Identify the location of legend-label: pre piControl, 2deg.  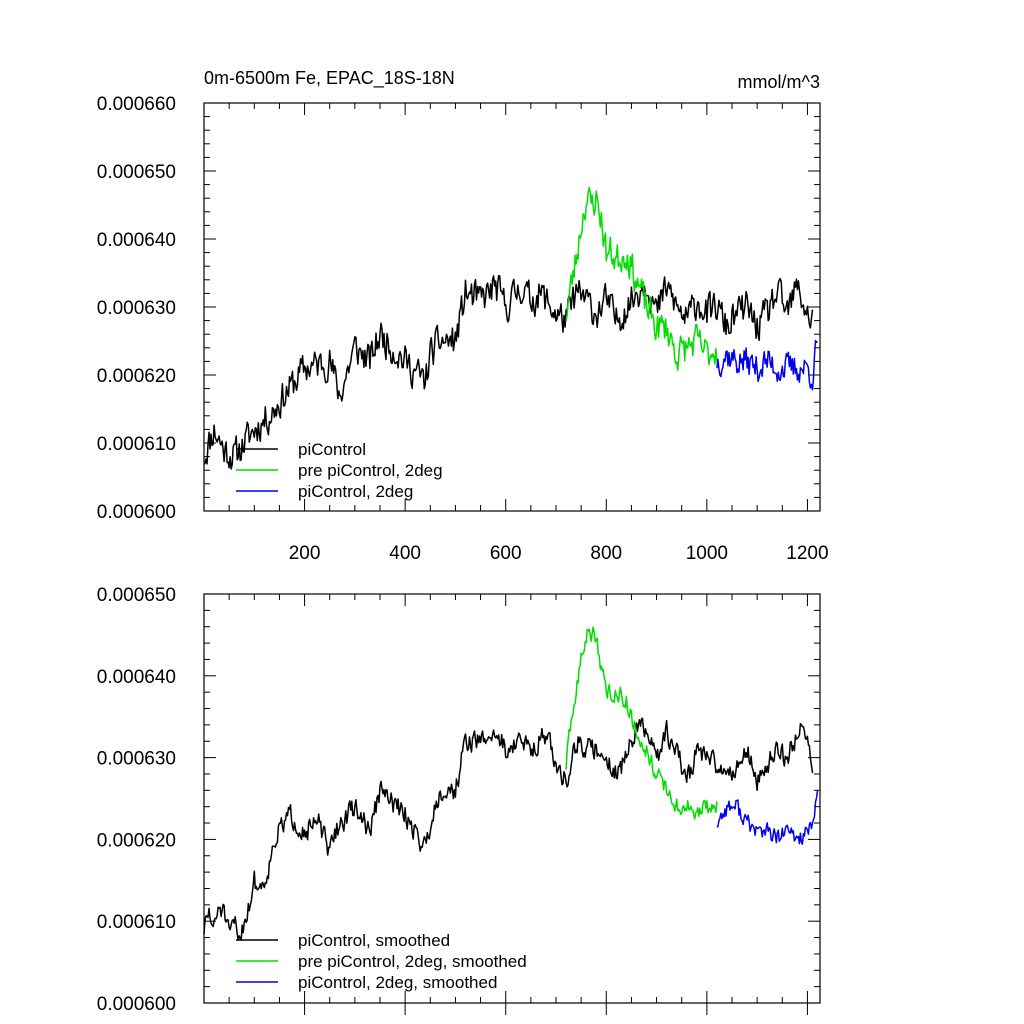
(370, 470).